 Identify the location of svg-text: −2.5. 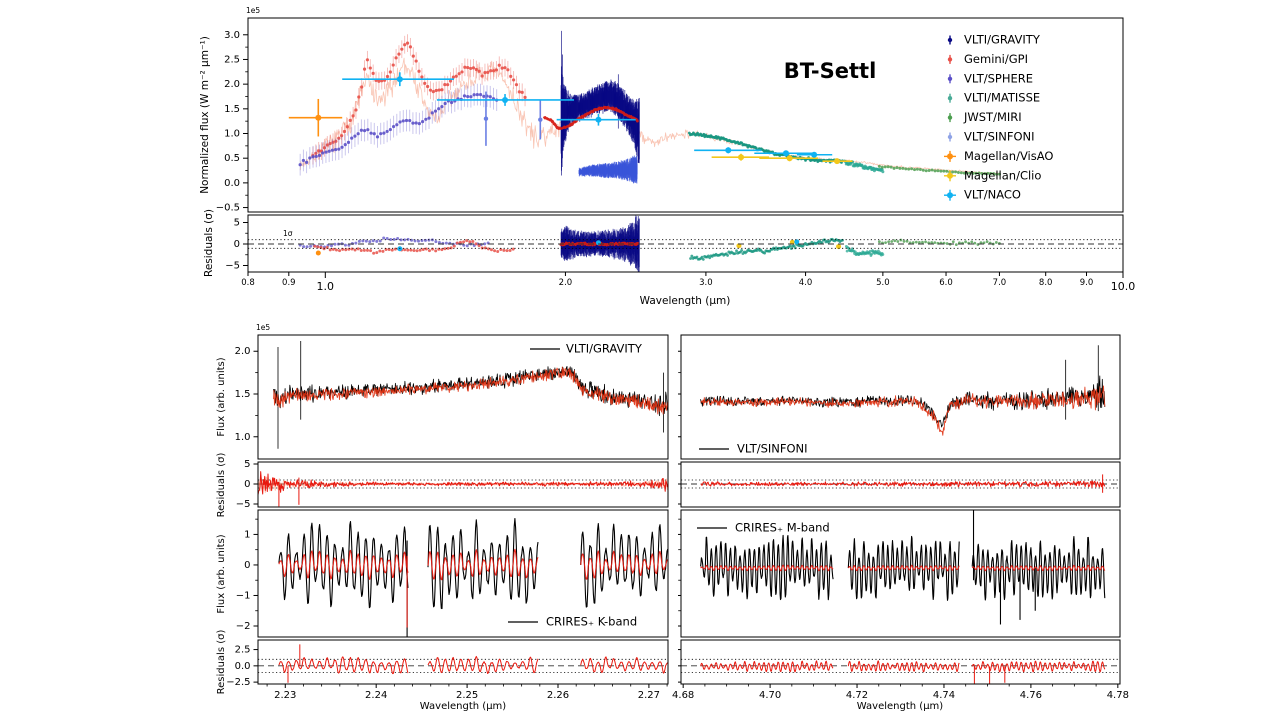
(238, 682).